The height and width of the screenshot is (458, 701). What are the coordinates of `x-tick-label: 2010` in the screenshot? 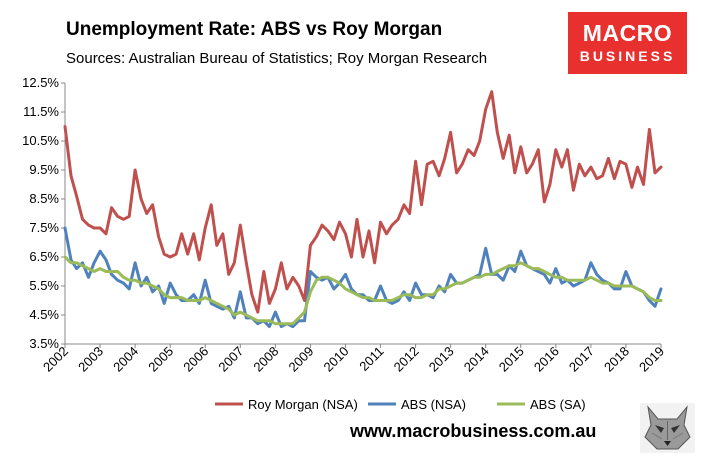 It's located at (336, 359).